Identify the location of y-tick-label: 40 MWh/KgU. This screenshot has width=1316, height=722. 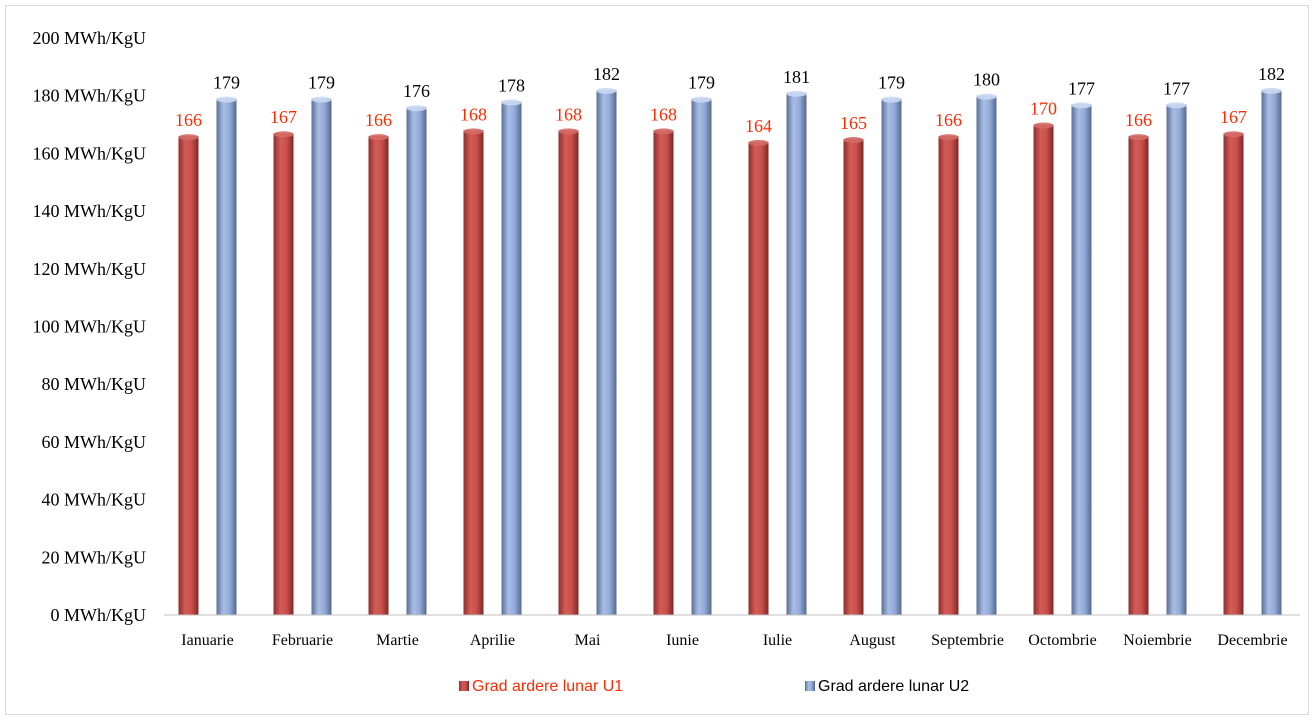
(94, 500).